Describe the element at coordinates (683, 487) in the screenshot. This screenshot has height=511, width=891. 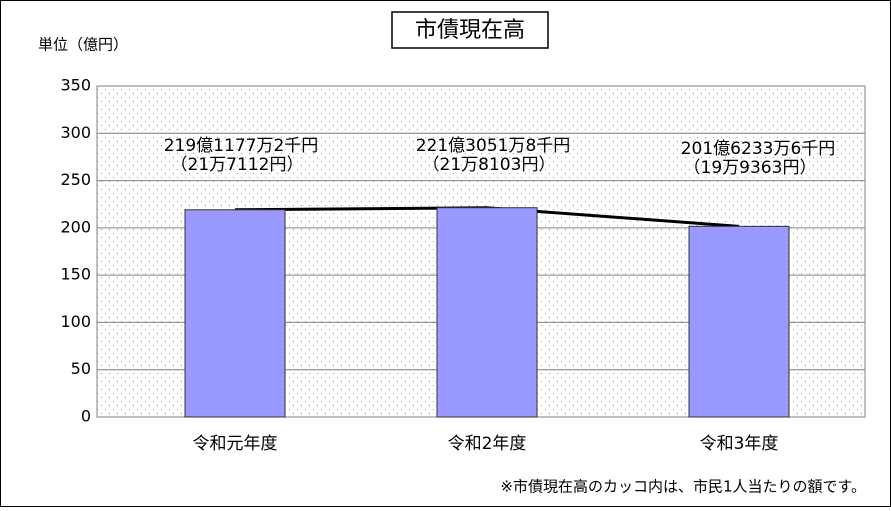
I see `footnote: ※市債現在高のカッコ内は、市民1人当たりの額です。` at that location.